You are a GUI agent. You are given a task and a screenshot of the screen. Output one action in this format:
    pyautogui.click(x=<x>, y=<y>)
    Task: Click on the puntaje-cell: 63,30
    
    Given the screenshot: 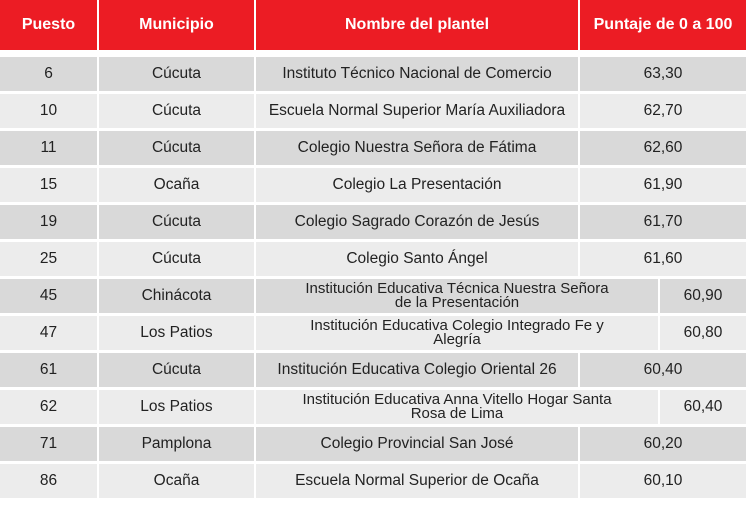 What is the action you would take?
    pyautogui.click(x=663, y=74)
    